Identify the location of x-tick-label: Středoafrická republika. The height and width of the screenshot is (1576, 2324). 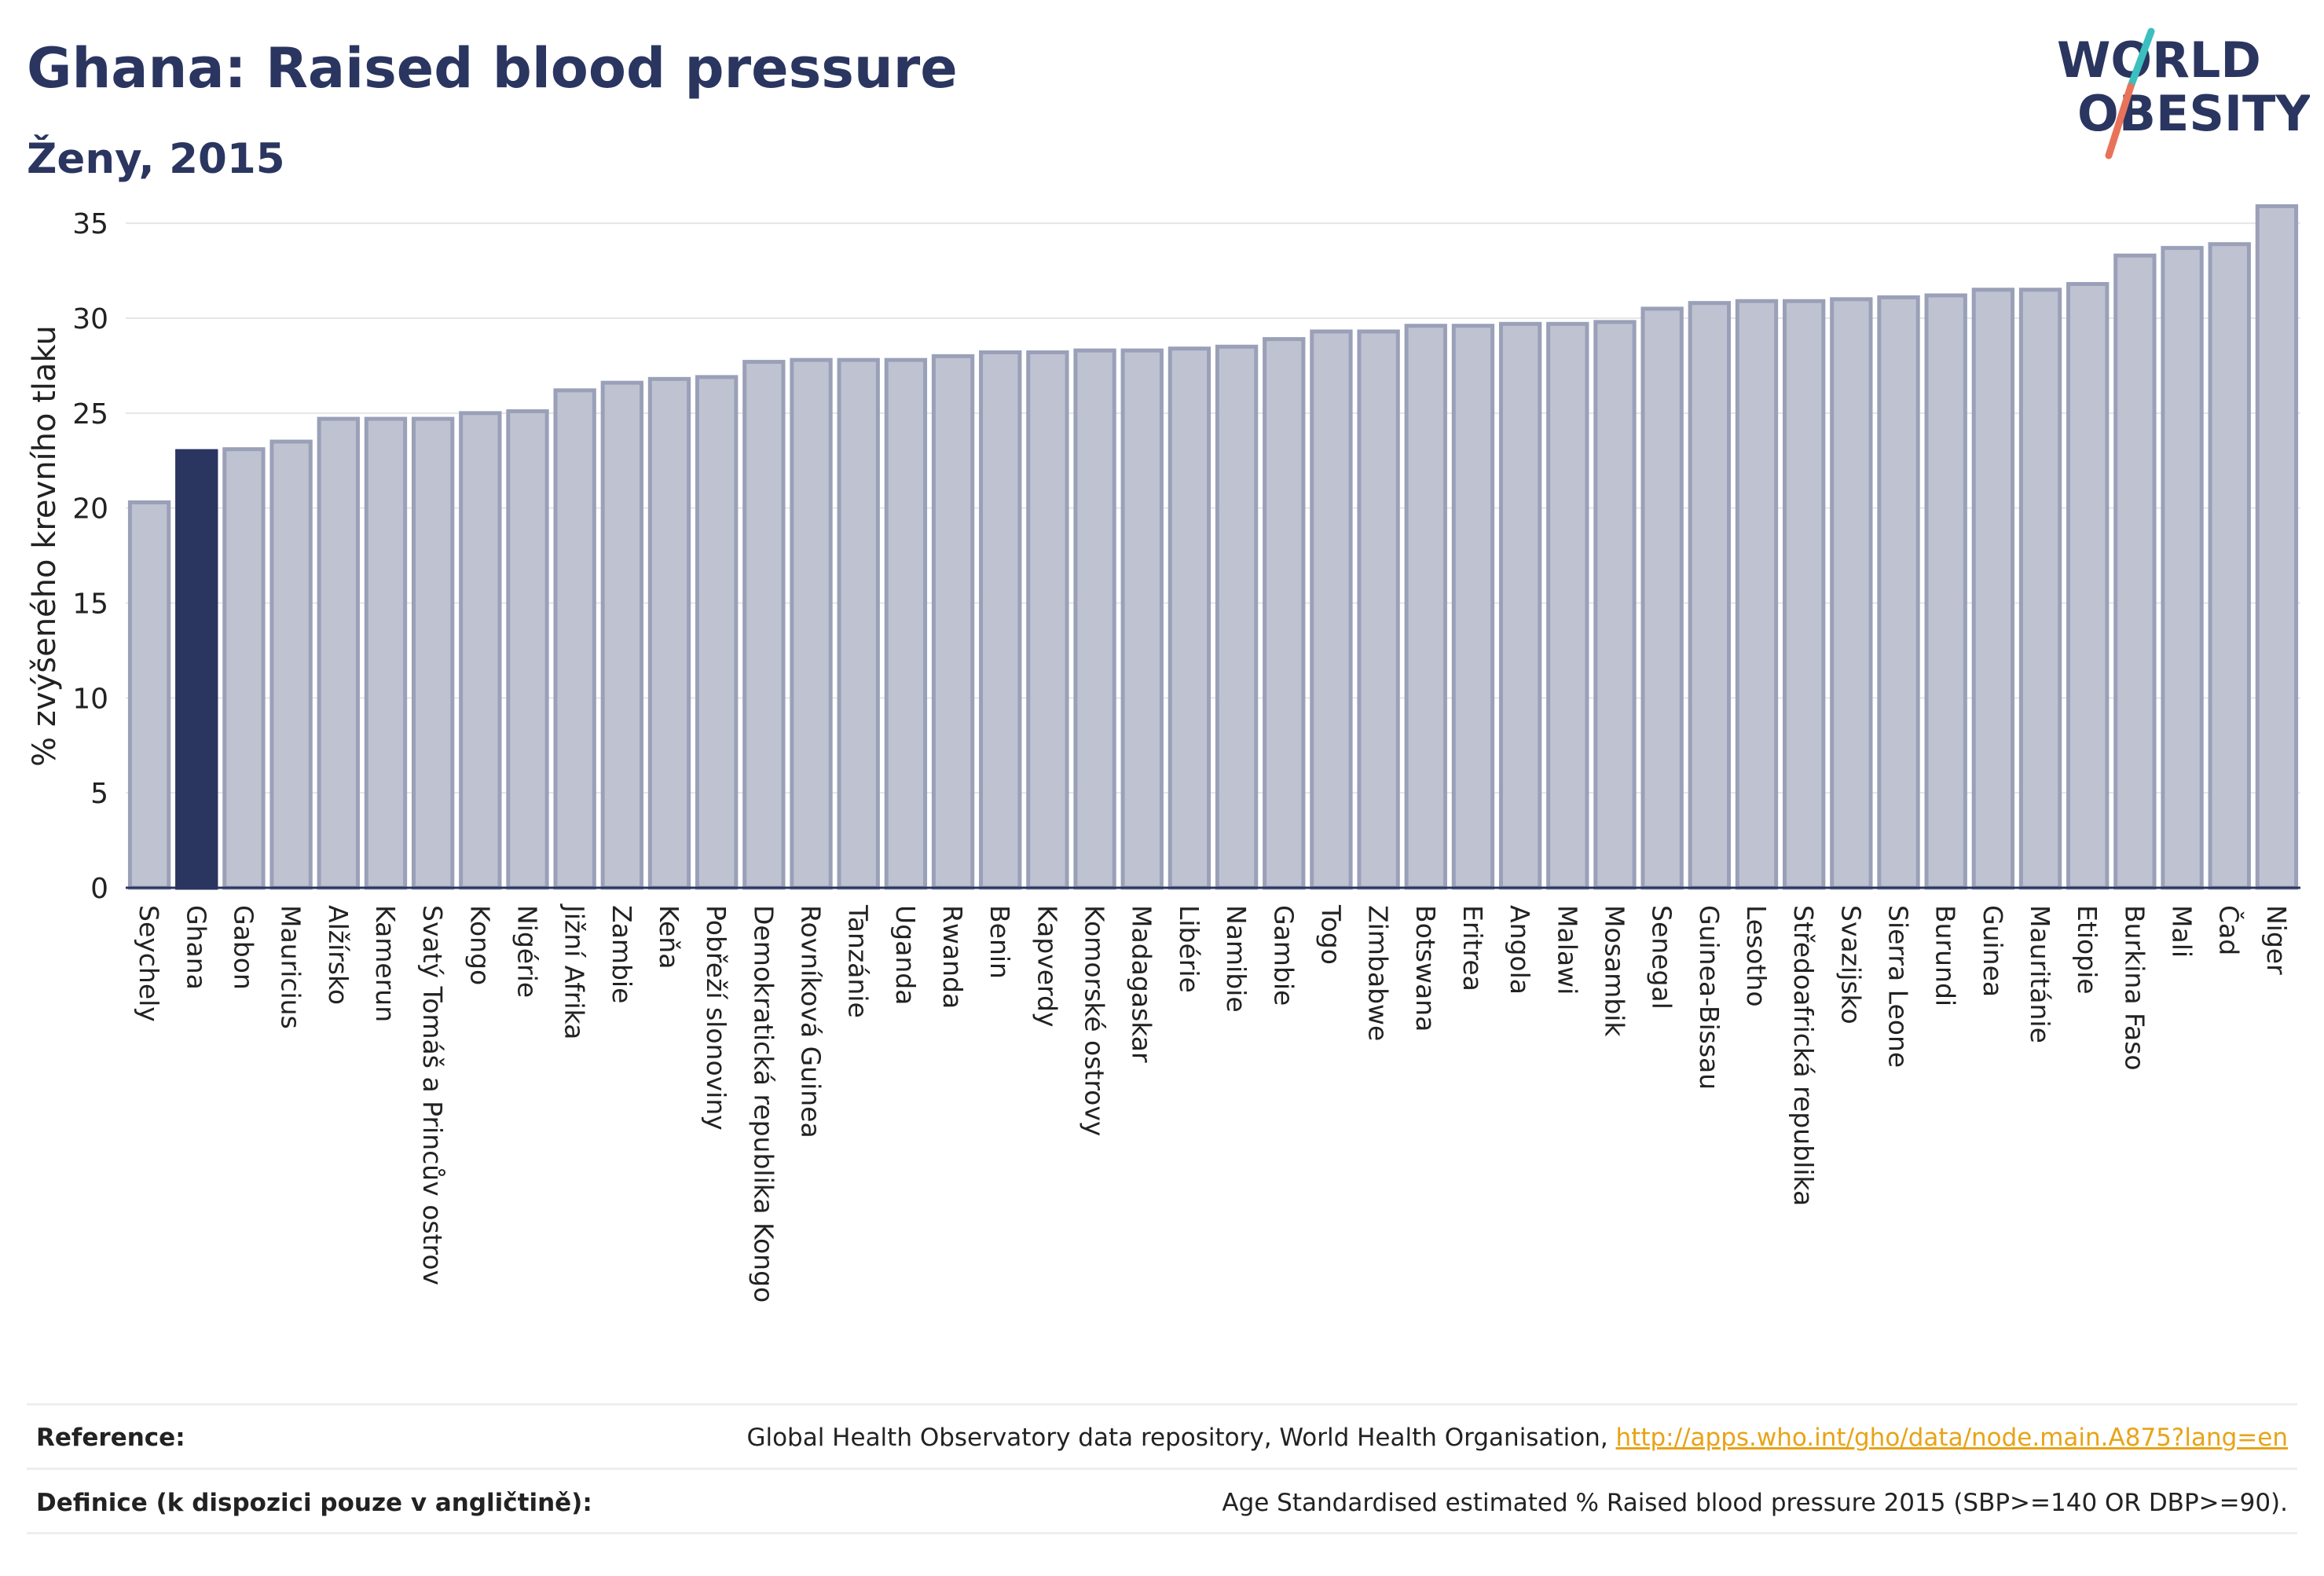
(1803, 1055).